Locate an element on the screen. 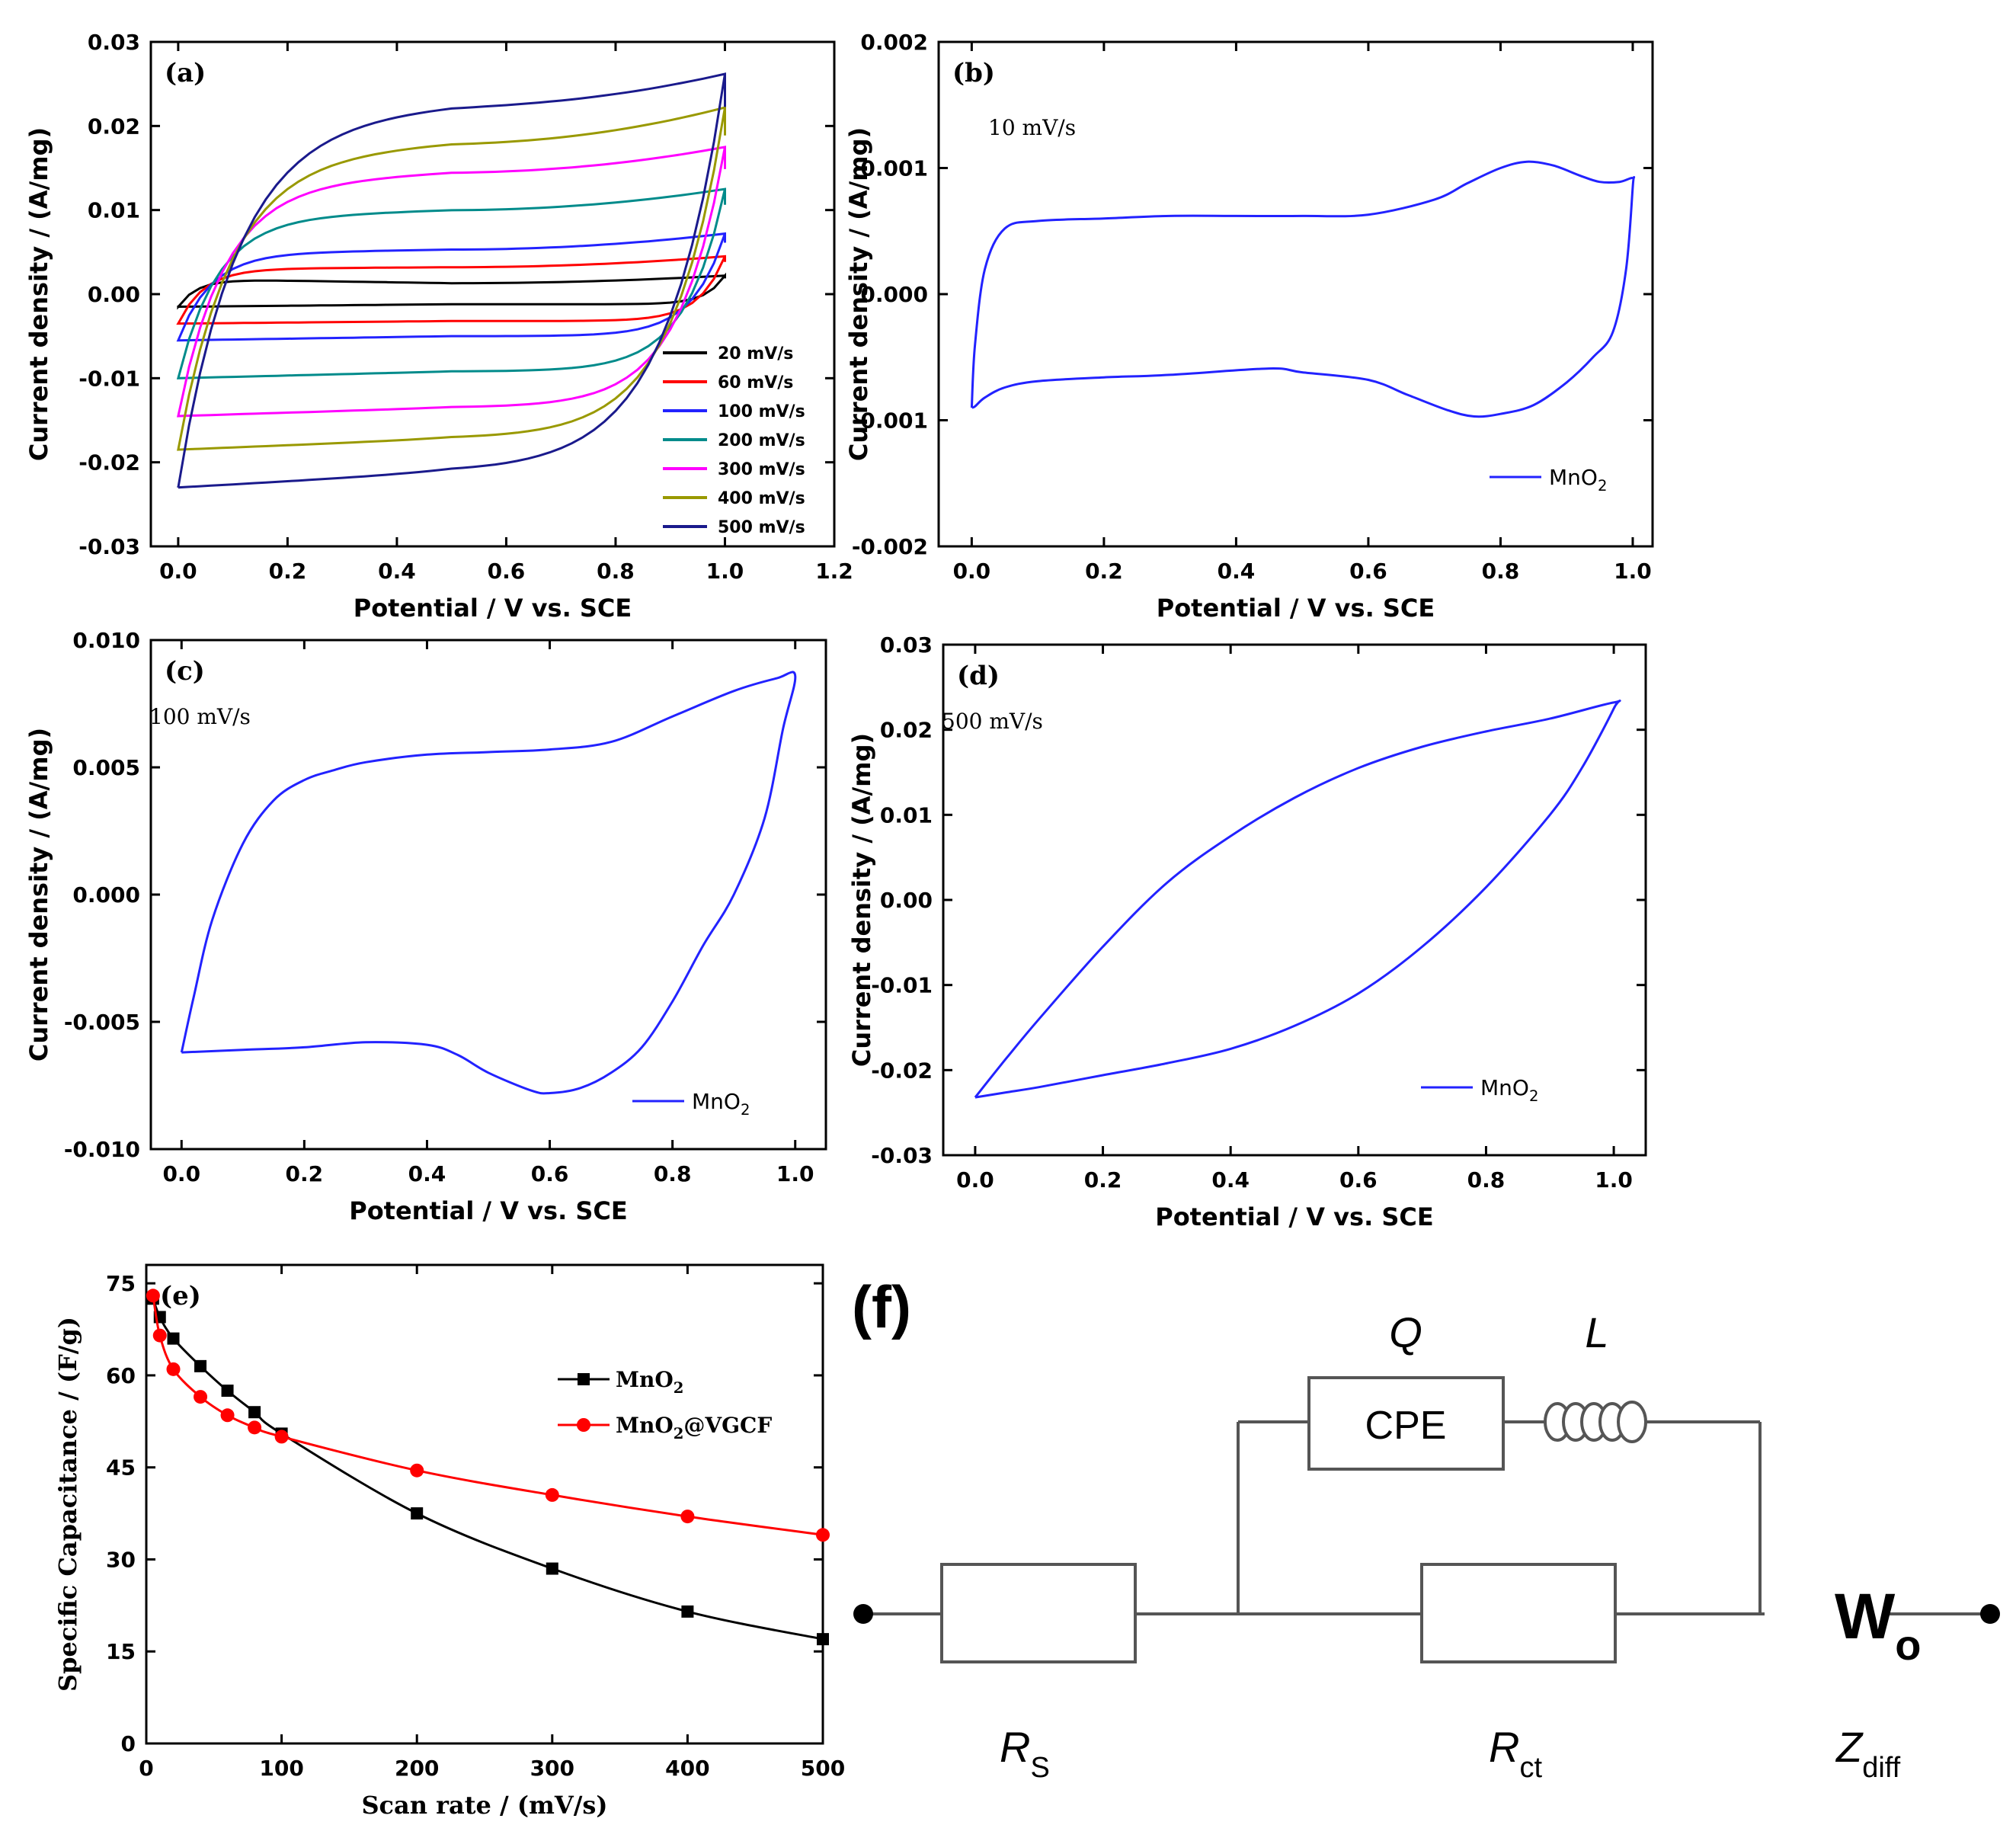  panel-label: (a) is located at coordinates (185, 73).